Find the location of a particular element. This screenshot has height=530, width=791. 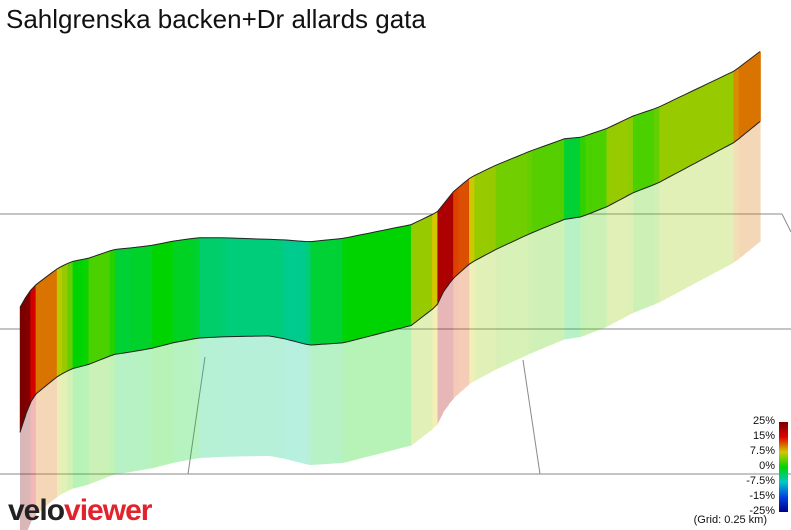

legend-label-2: 7.5% is located at coordinates (762, 451).